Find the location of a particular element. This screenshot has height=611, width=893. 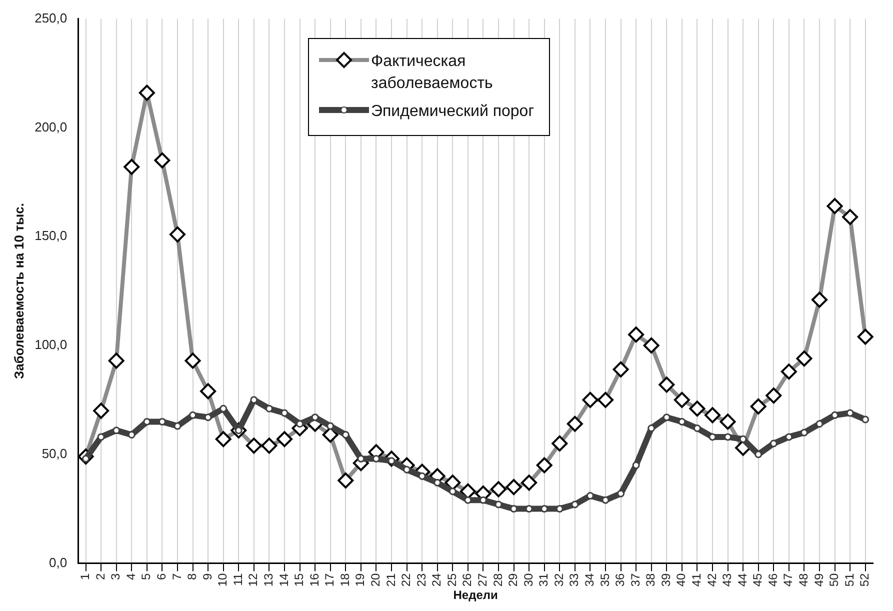

x-tick-label: 28 is located at coordinates (497, 579).